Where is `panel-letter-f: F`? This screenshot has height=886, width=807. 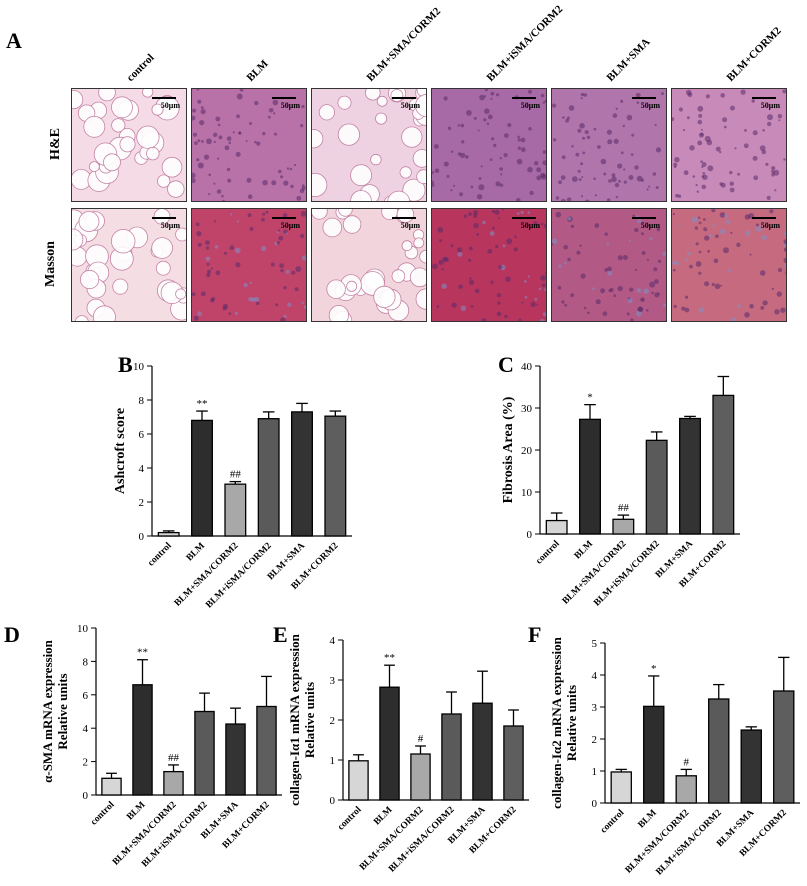
panel-letter-f: F is located at coordinates (535, 634).